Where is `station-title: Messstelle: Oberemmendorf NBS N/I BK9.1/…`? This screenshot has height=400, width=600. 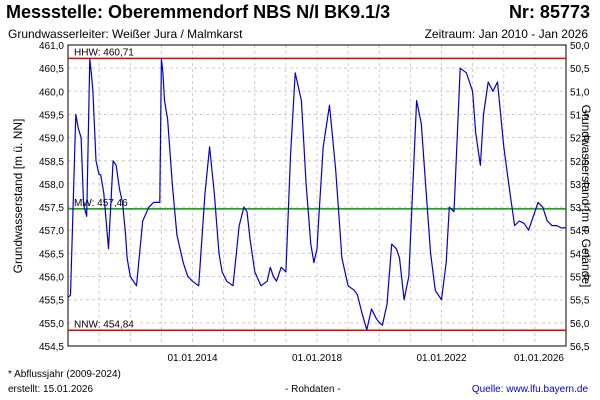
station-title: Messstelle: Oberemmendorf NBS N/I BK9.1/… is located at coordinates (198, 12).